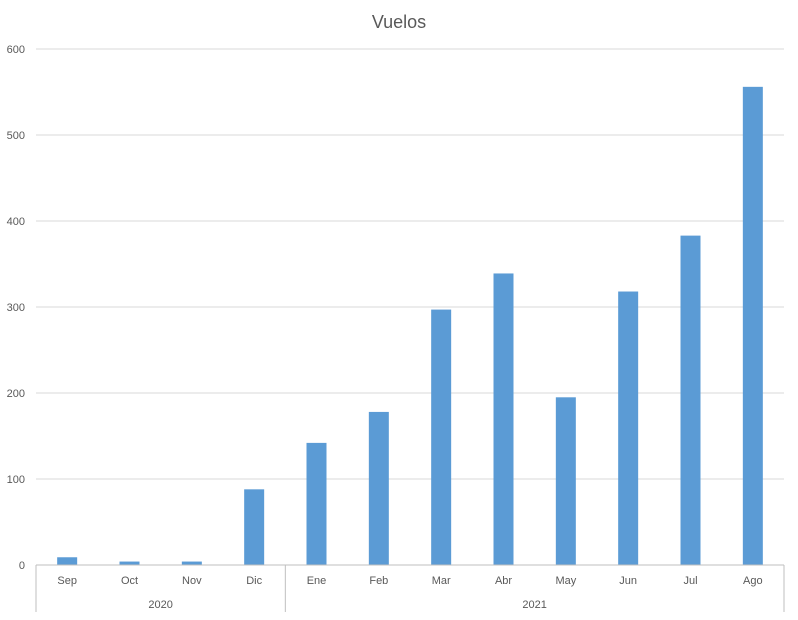  I want to click on x-tick-label: Jun, so click(628, 581).